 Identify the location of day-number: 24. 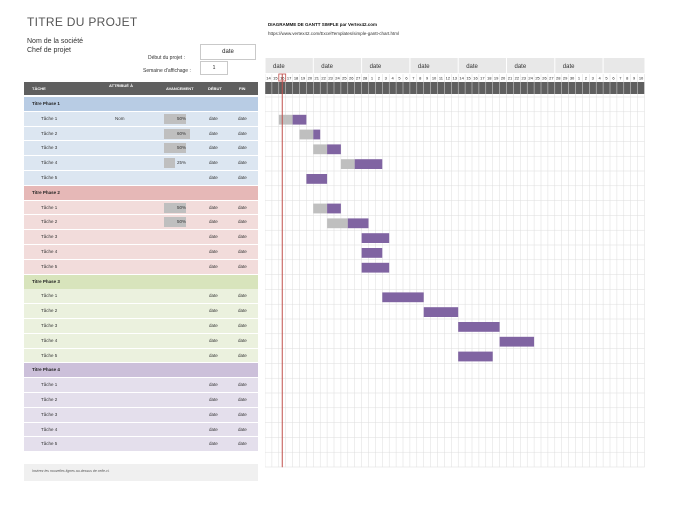
(337, 78).